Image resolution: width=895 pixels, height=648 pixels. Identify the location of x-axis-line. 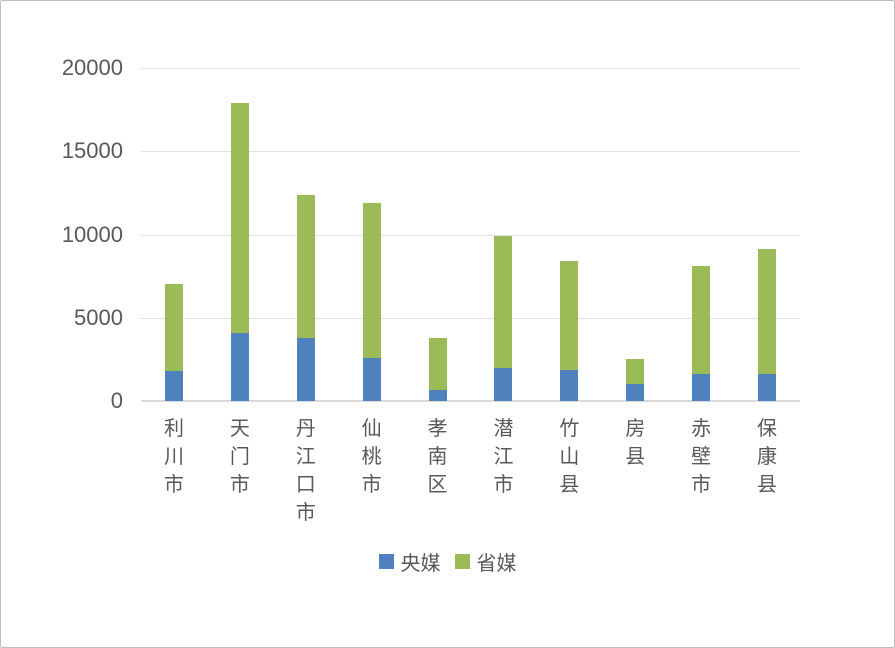
(470, 401).